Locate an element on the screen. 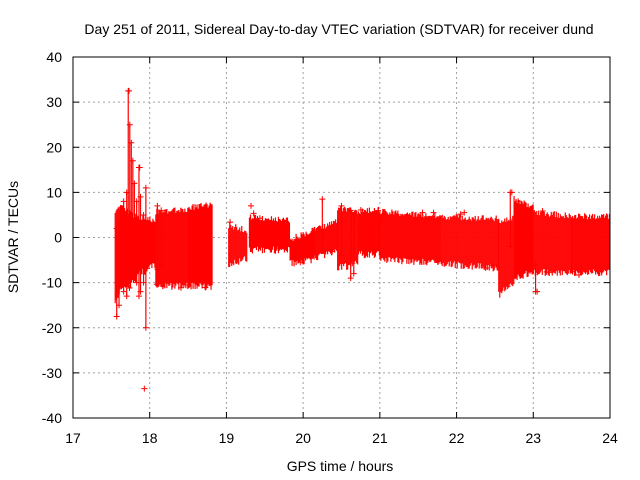 The height and width of the screenshot is (480, 640). y-tick-label: -40 is located at coordinates (52, 418).